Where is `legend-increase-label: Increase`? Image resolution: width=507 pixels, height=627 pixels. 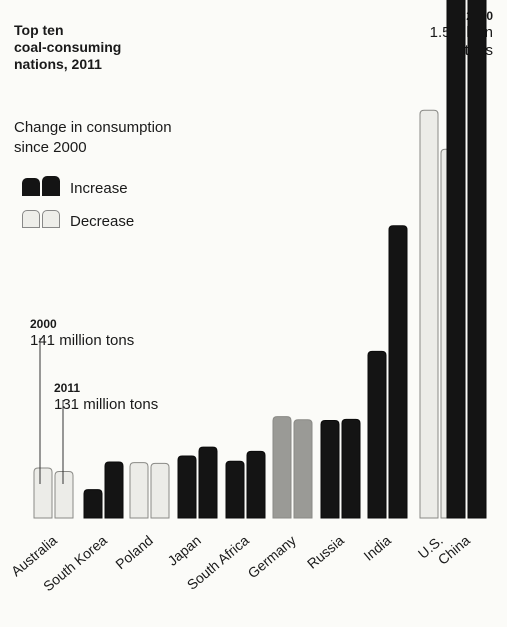 legend-increase-label: Increase is located at coordinates (99, 188).